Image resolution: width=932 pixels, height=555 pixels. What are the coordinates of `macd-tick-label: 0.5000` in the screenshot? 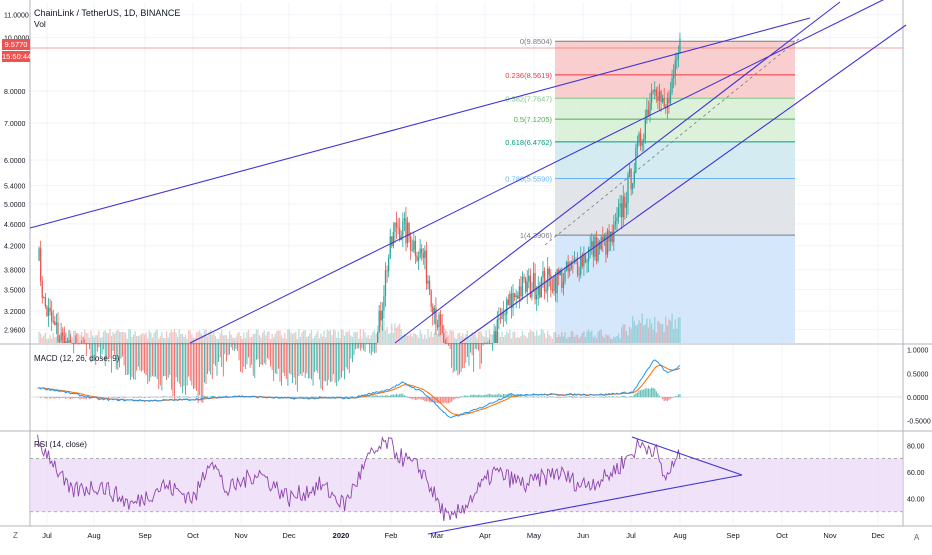 It's located at (918, 374).